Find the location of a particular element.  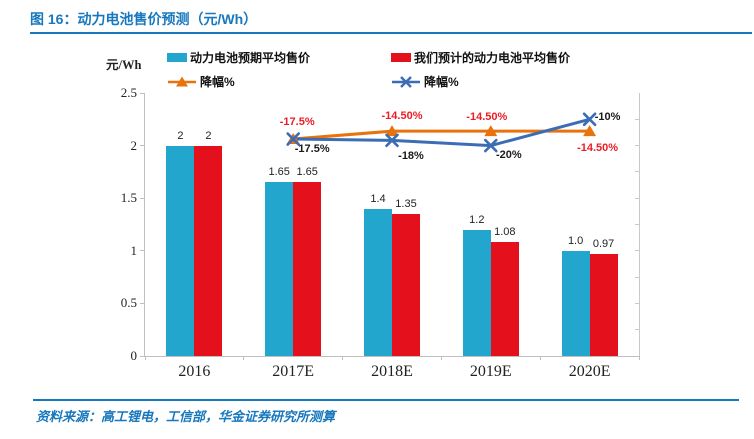

bar-value-label: 1.0 is located at coordinates (575, 240).